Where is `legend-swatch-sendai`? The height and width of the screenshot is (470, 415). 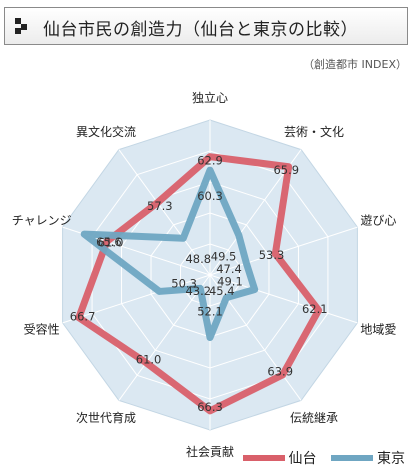 legend-swatch-sendai is located at coordinates (263, 458).